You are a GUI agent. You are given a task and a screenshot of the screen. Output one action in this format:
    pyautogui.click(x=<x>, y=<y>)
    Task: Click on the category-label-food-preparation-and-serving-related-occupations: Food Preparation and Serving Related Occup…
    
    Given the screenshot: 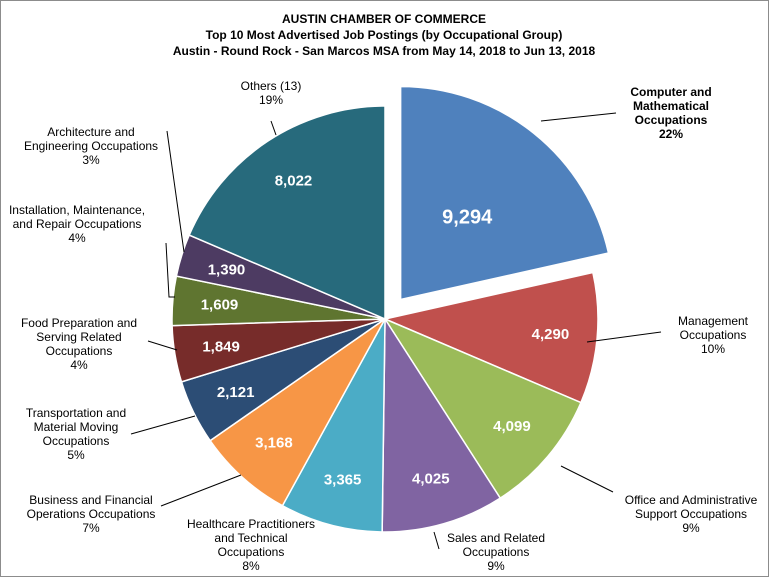 What is the action you would take?
    pyautogui.click(x=79, y=344)
    